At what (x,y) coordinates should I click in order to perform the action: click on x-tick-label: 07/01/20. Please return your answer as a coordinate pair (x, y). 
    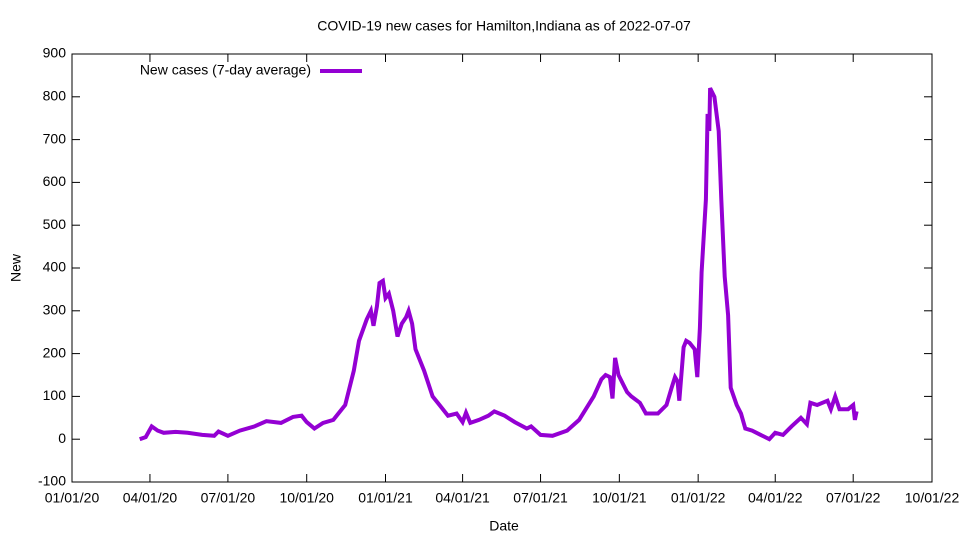
    Looking at the image, I should click on (228, 498).